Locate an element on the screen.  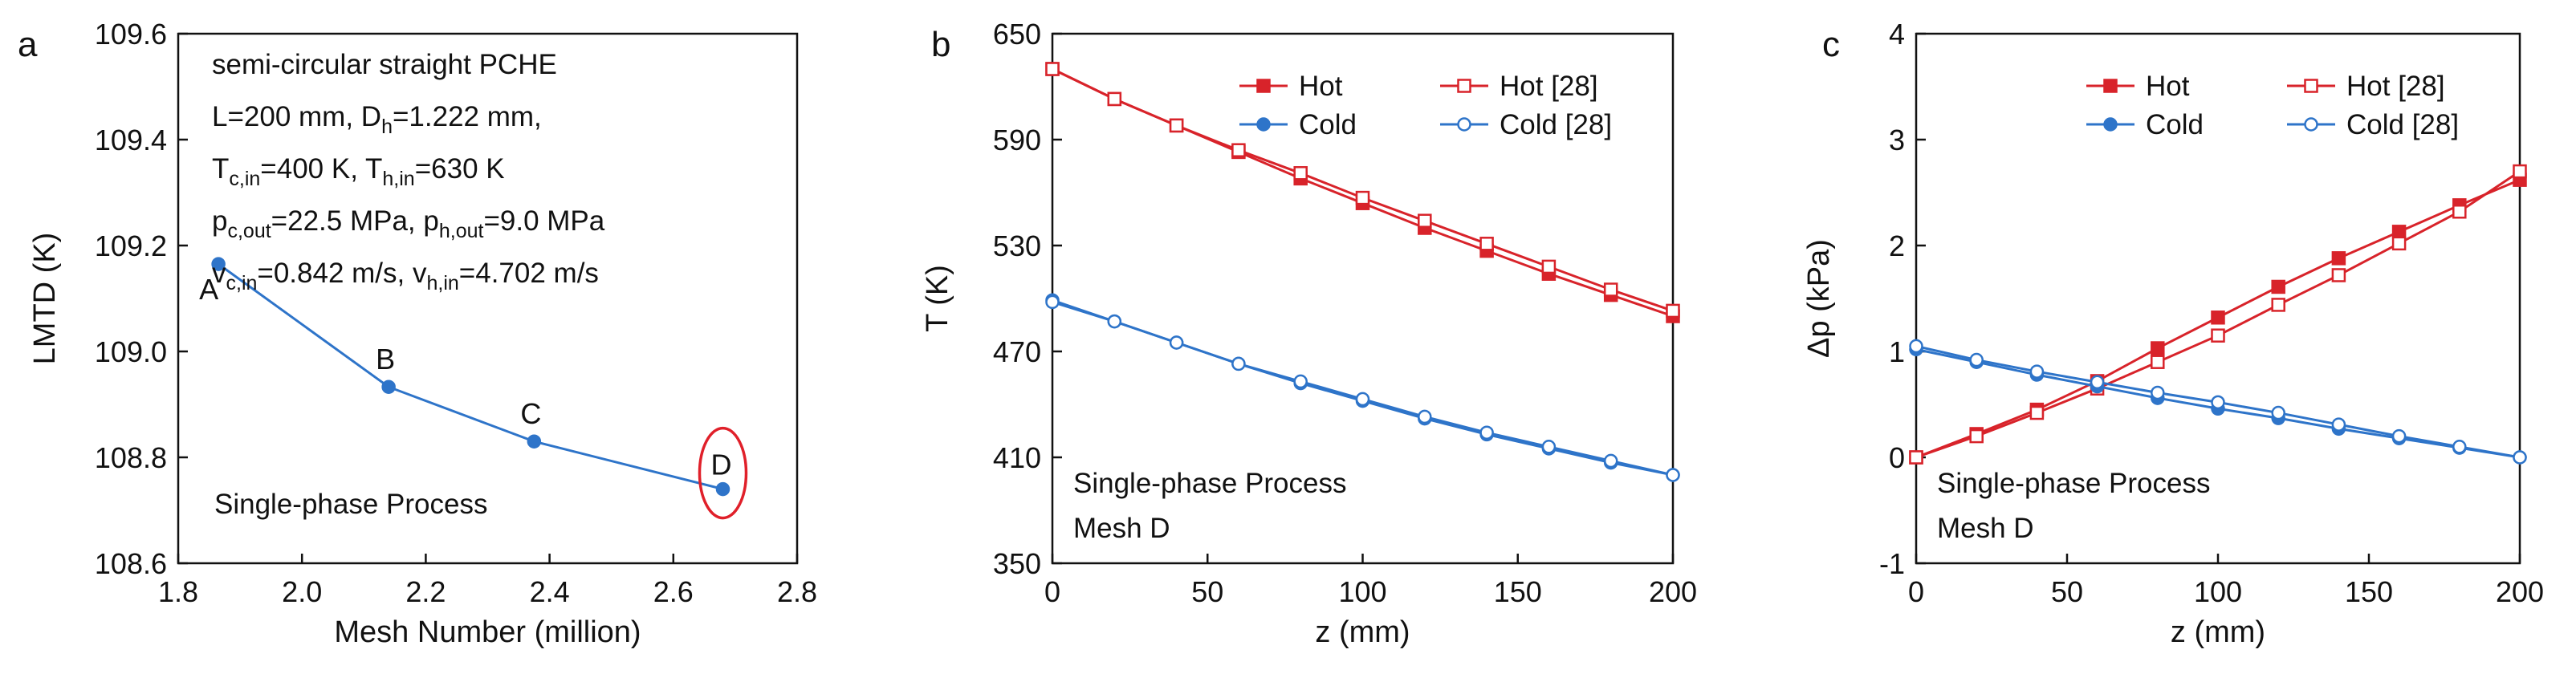
x-tick-label: 2.8 is located at coordinates (797, 591).